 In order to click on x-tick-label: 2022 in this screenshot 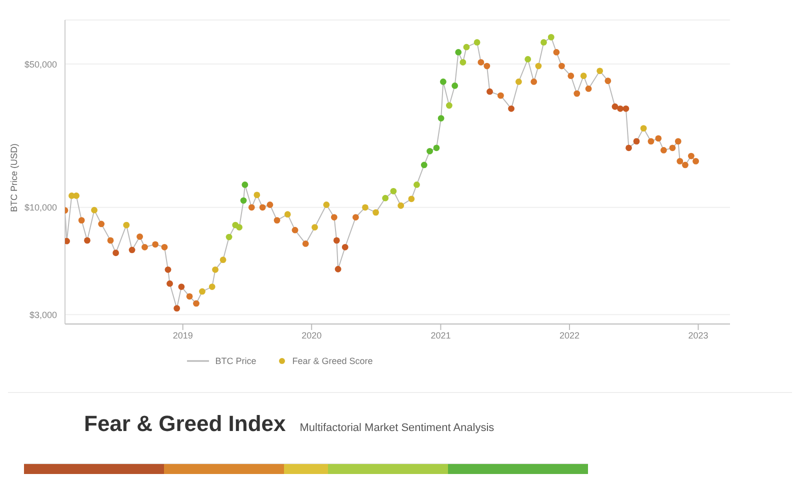, I will do `click(569, 335)`.